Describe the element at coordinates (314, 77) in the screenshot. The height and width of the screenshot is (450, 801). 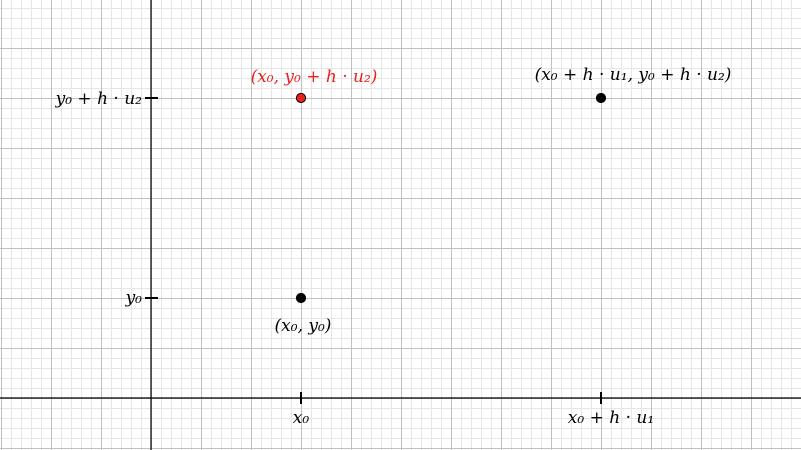
I see `point-label-x0-y0-plus-hu2: (x₀, y₀ + h · u₂)` at that location.